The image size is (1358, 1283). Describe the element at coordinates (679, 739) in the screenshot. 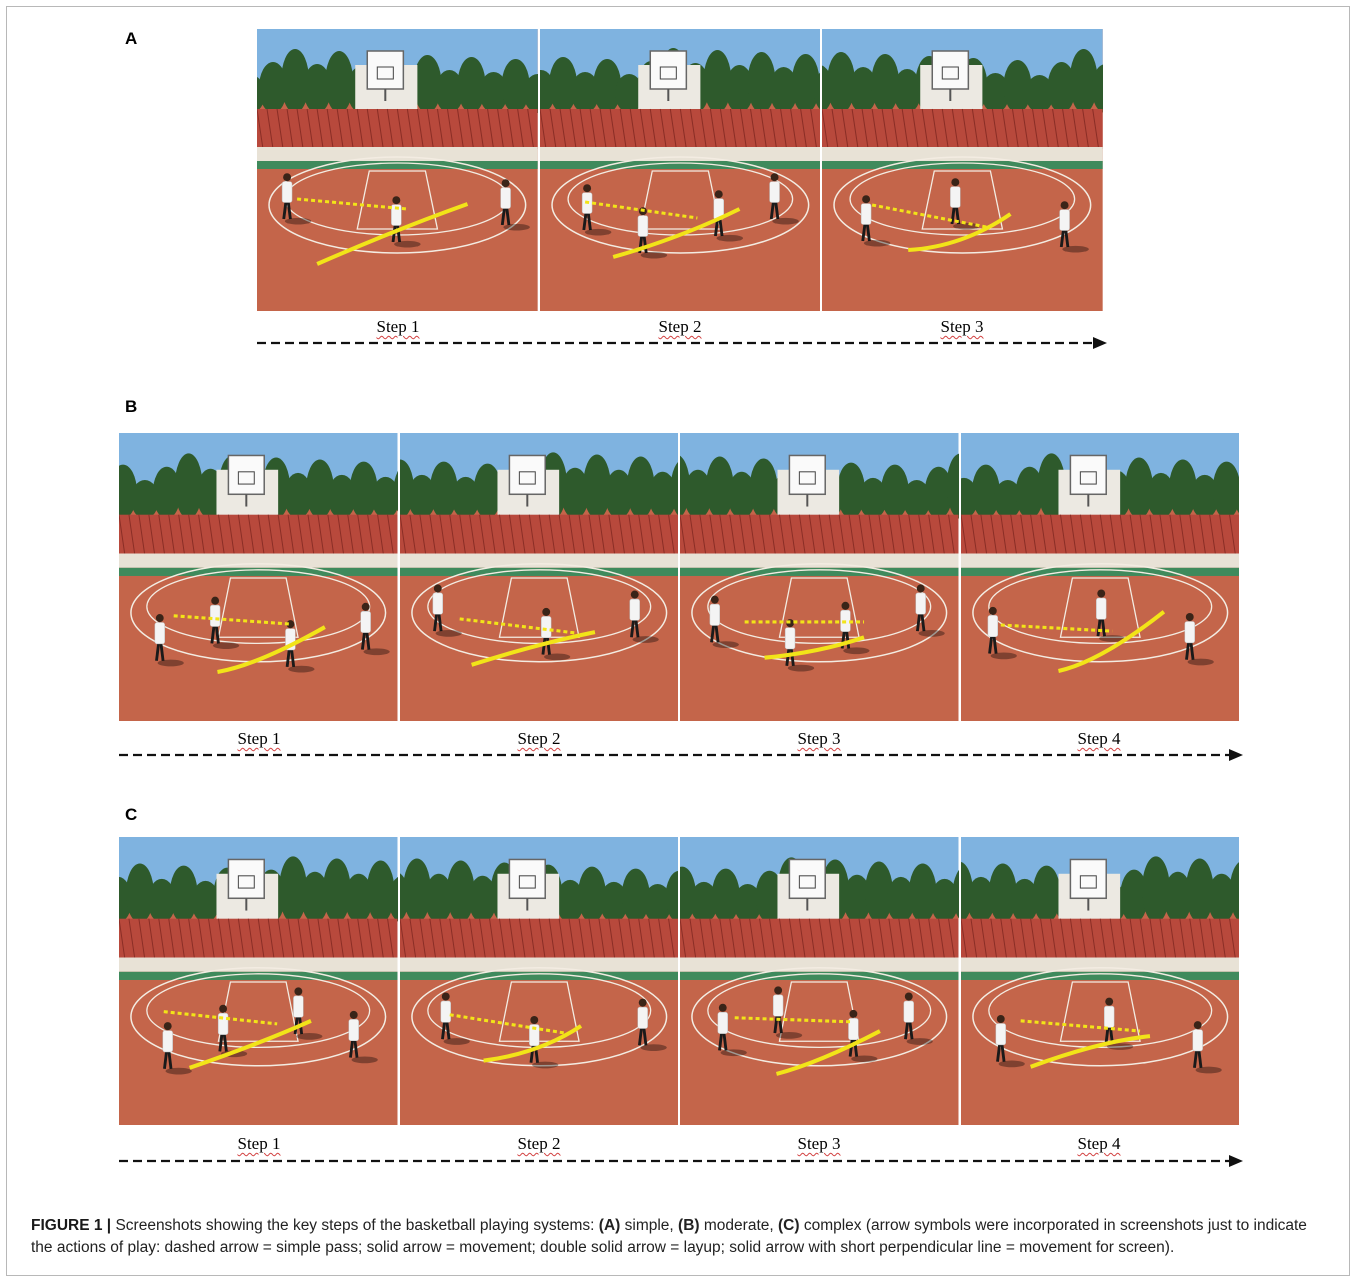

I see `panel-b-steps: Step 1 Step 2 Step 3 Step 4` at that location.